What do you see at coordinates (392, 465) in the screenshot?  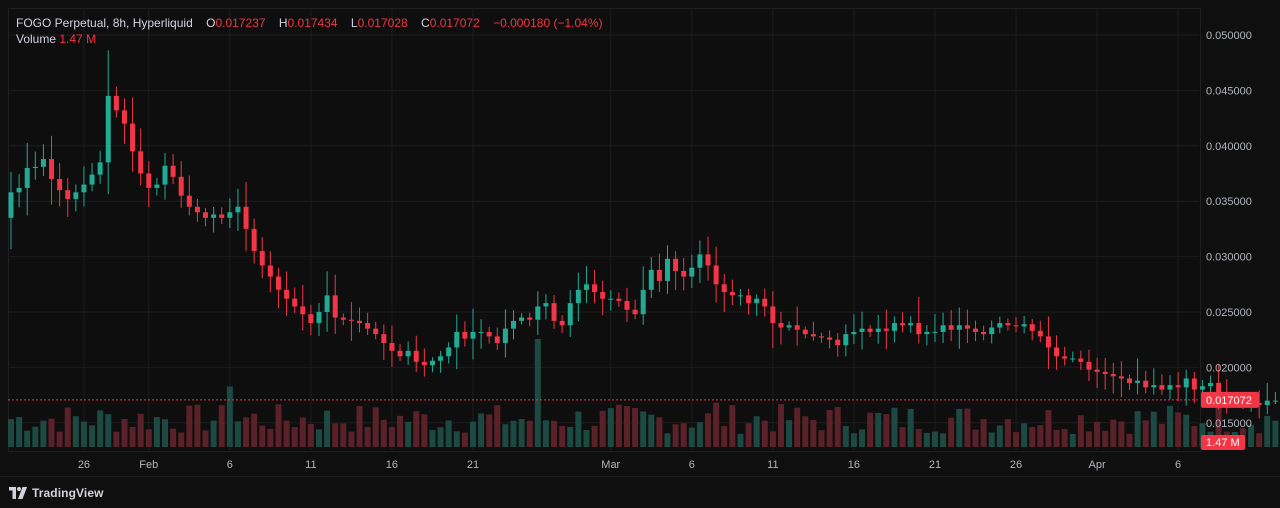 I see `x-tick-label: 16` at bounding box center [392, 465].